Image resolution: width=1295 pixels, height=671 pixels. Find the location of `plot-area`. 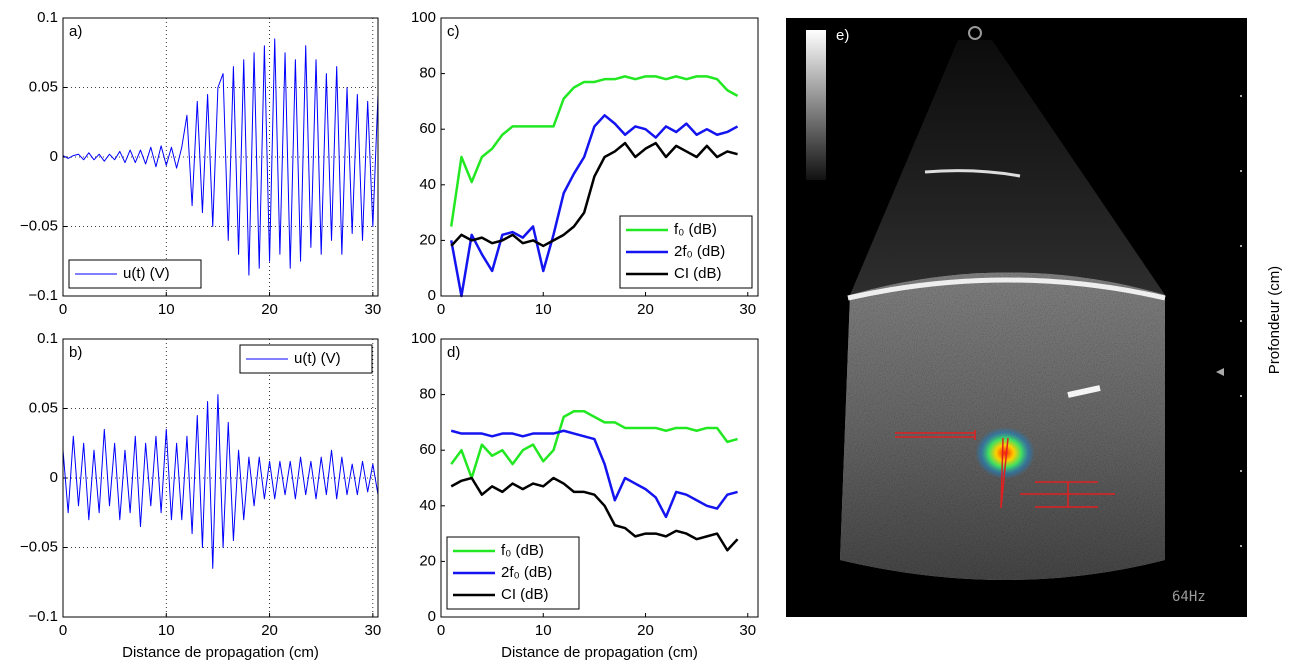

plot-area is located at coordinates (220, 157).